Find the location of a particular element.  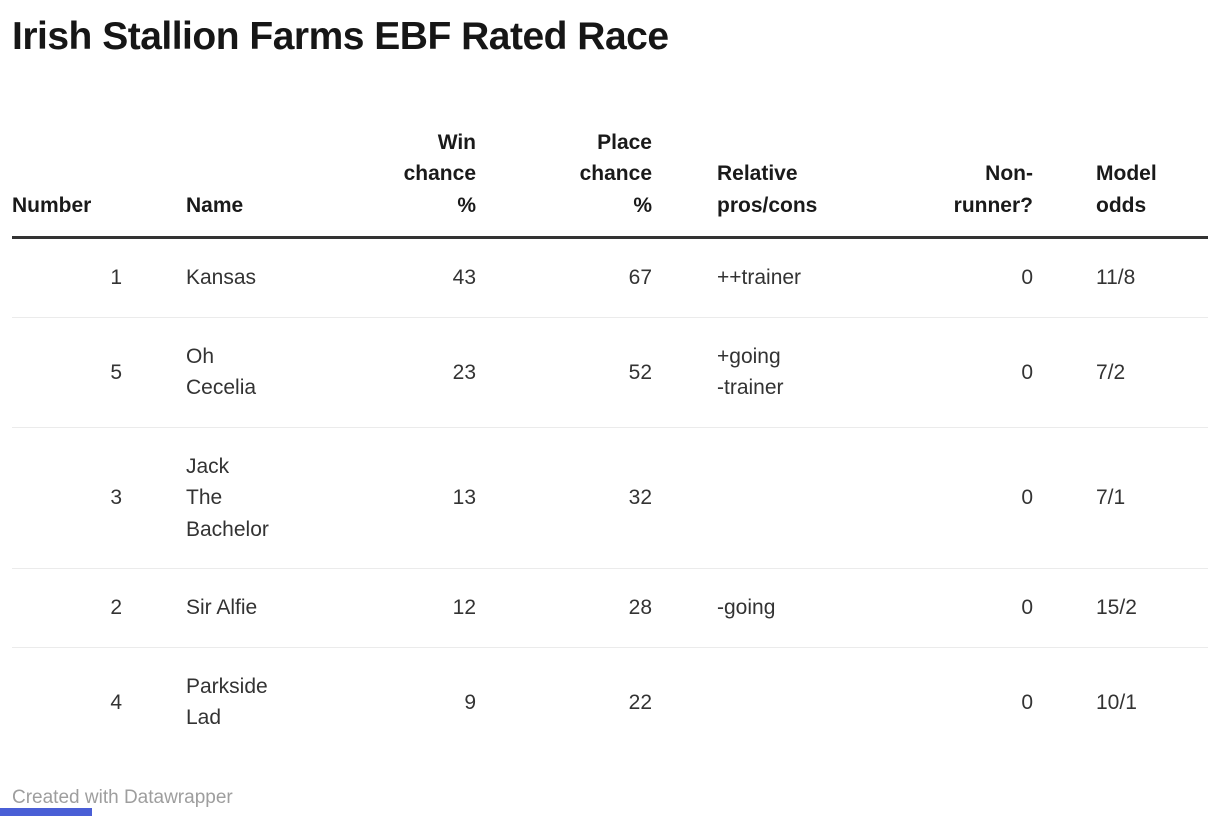

cell-model-odds: 15/2 is located at coordinates (1116, 608).